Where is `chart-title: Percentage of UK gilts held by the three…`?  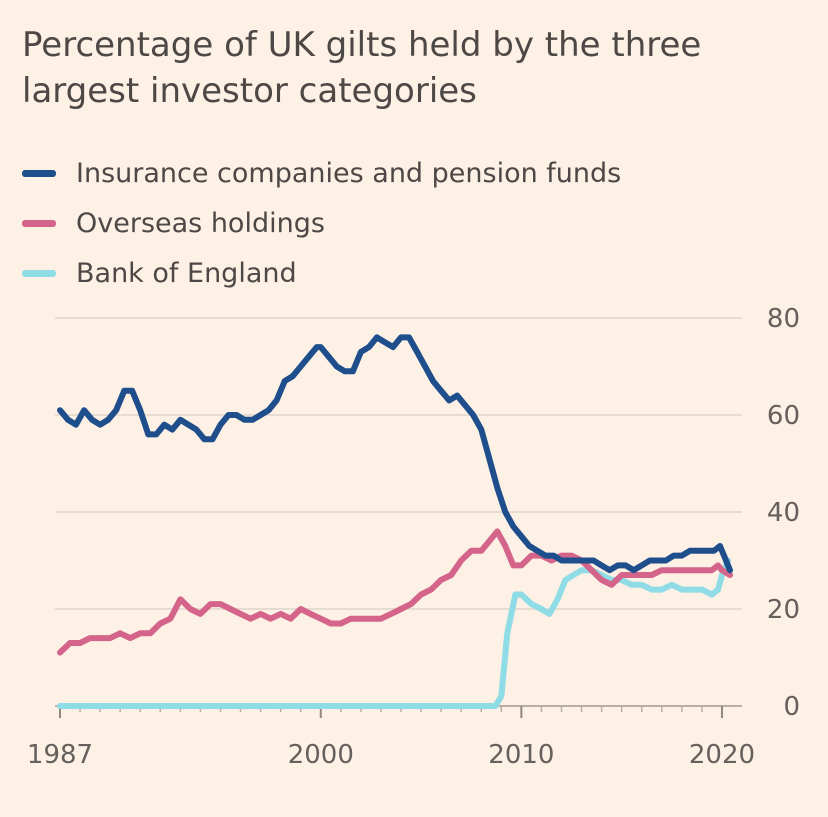 chart-title: Percentage of UK gilts held by the three… is located at coordinates (362, 68).